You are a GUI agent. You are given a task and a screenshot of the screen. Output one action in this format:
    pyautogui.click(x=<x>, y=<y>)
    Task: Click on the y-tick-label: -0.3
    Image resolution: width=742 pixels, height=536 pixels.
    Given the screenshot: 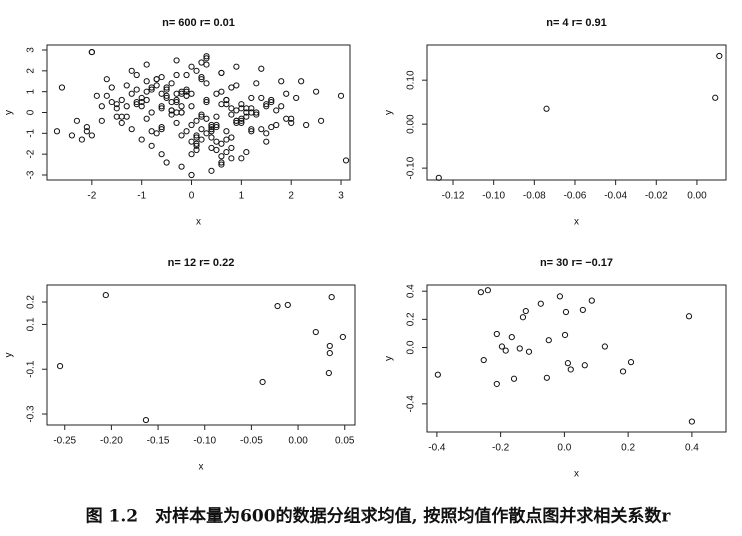 What is the action you would take?
    pyautogui.click(x=31, y=414)
    